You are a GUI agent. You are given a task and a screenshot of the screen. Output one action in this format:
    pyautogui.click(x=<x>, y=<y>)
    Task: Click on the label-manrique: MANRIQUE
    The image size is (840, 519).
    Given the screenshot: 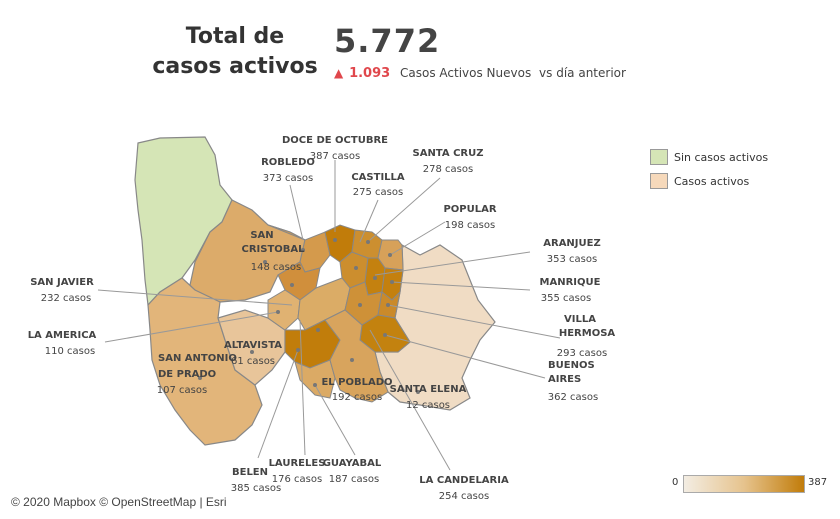 What is the action you would take?
    pyautogui.click(x=570, y=282)
    